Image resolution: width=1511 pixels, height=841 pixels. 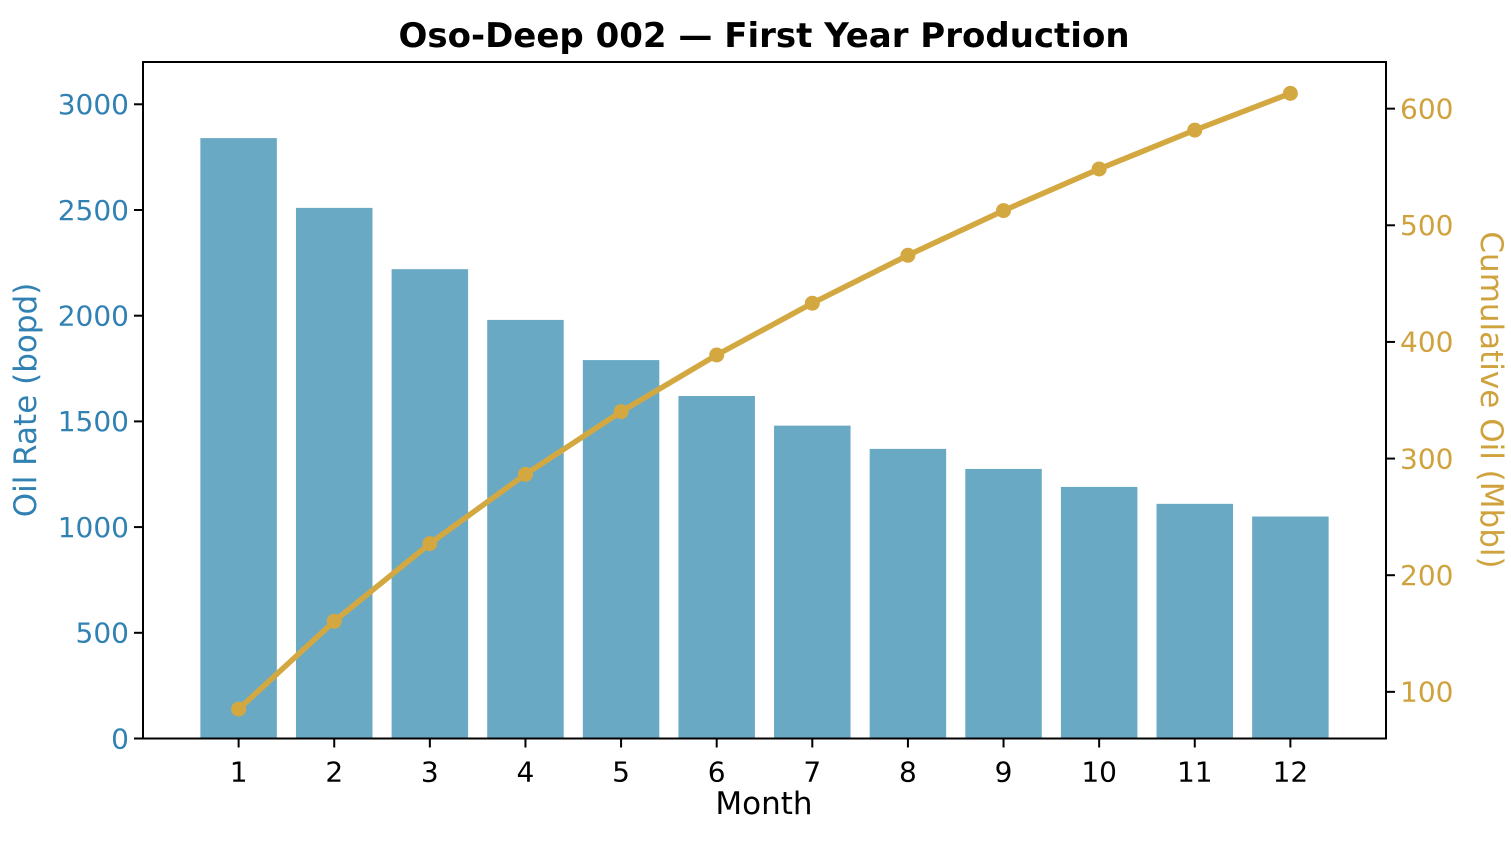 I want to click on left-y-axis-label: Oil Rate (bopd), so click(x=26, y=400).